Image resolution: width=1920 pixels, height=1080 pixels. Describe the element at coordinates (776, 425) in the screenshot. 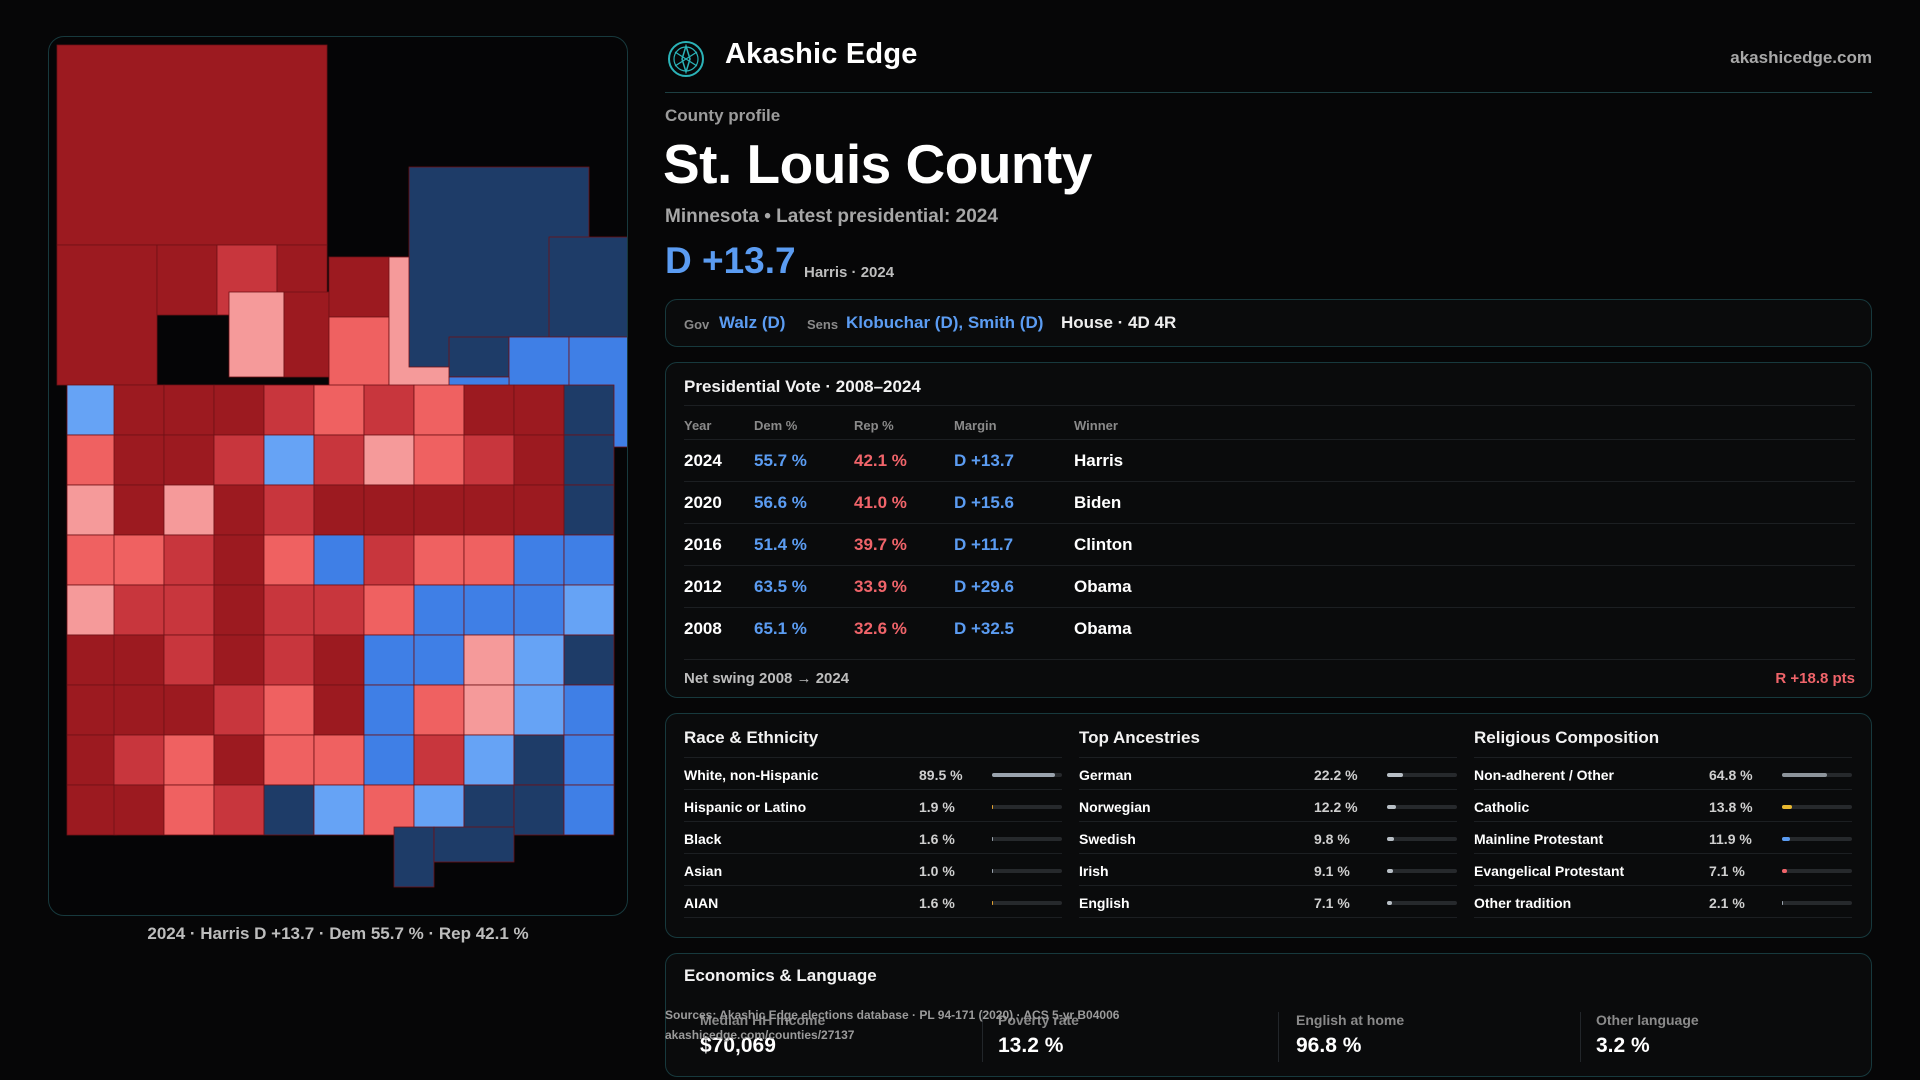

I see `column-header-dem: Dem %` at that location.